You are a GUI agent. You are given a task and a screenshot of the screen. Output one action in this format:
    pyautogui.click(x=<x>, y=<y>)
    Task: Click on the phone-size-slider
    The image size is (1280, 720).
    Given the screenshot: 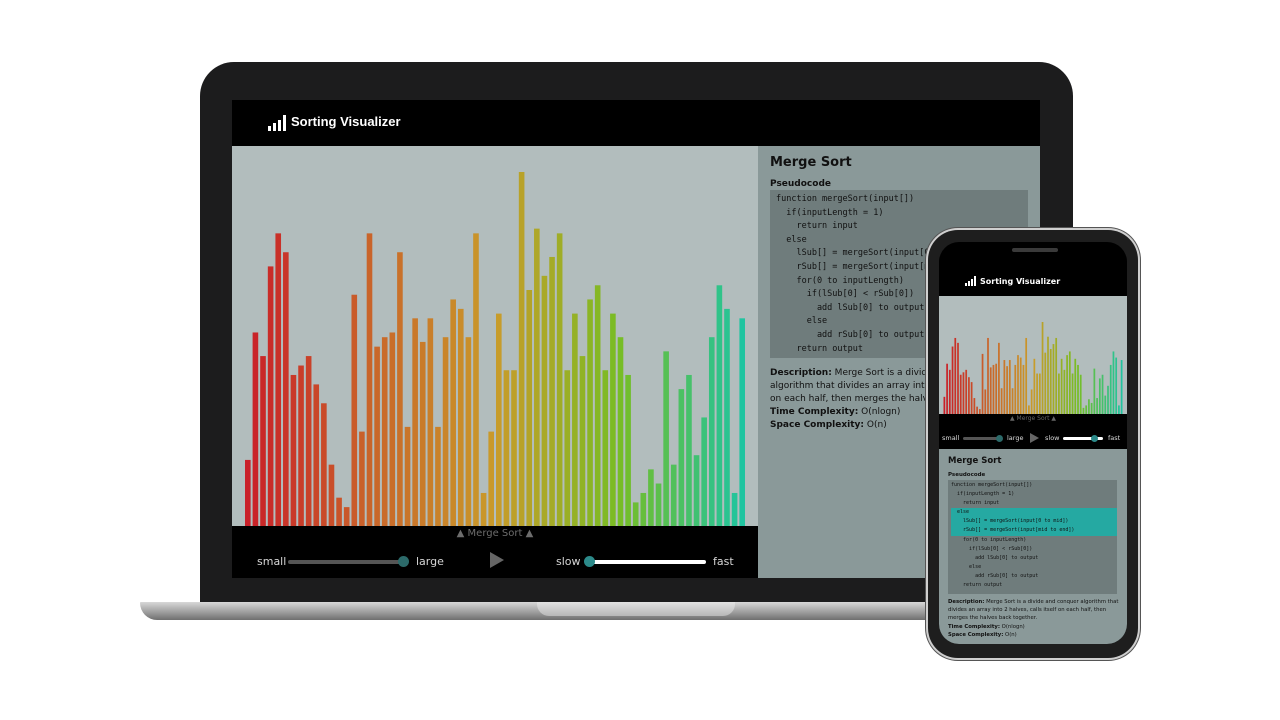 What is the action you would take?
    pyautogui.click(x=982, y=438)
    